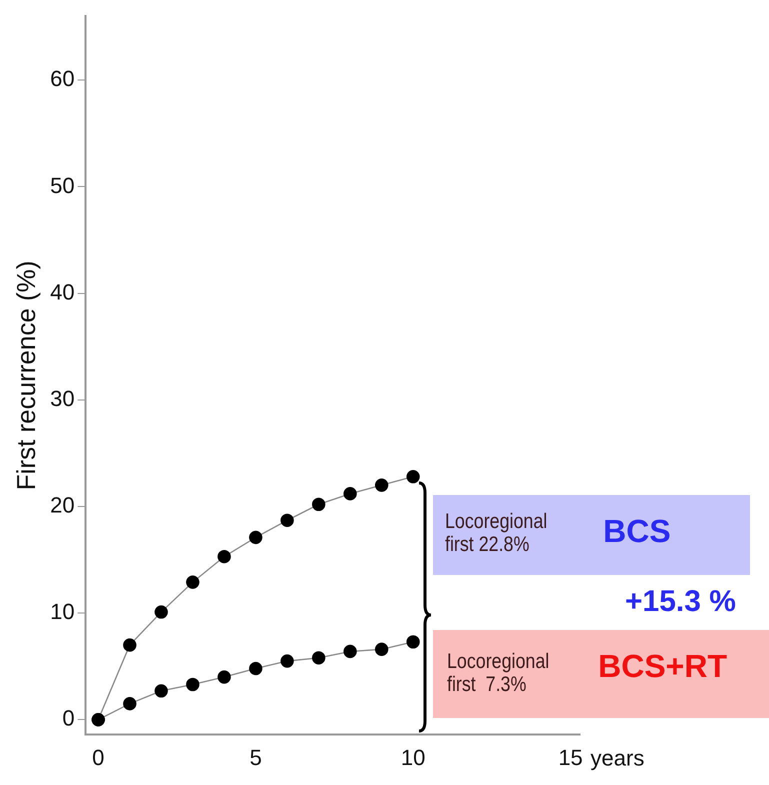 The image size is (769, 785). Describe the element at coordinates (496, 533) in the screenshot. I see `annotation: Locoregional first 22.8%` at that location.